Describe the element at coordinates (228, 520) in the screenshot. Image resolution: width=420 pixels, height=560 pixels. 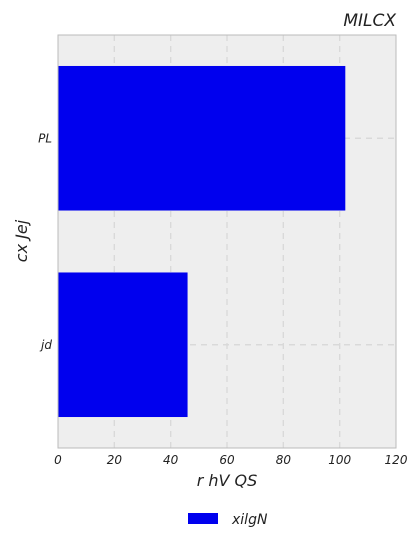
I see `legend: xilgN` at that location.